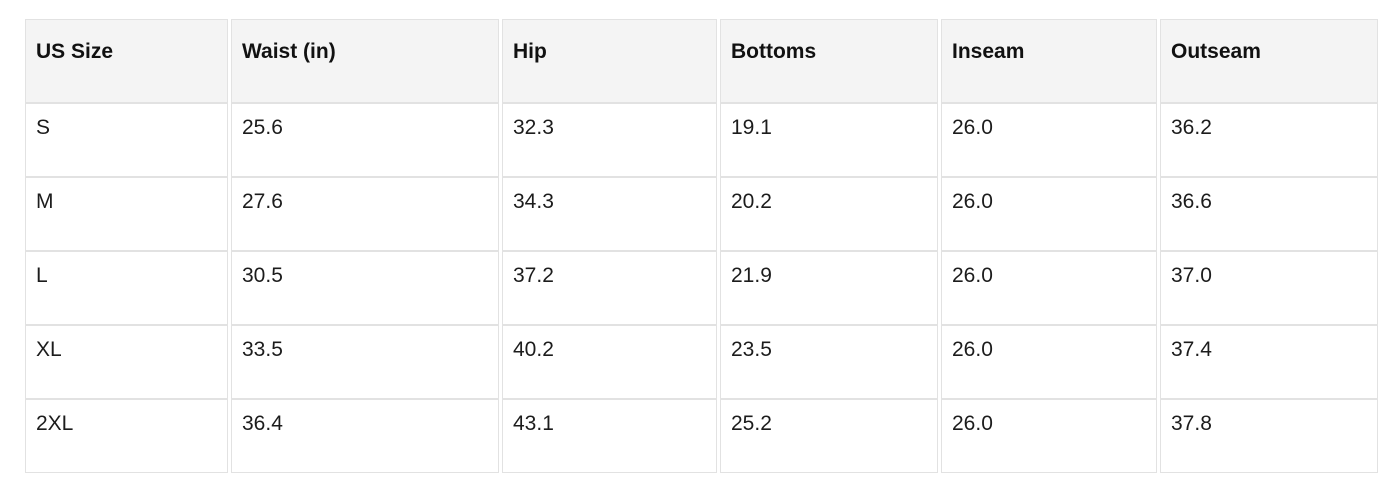 Image resolution: width=1378 pixels, height=485 pixels. Describe the element at coordinates (829, 436) in the screenshot. I see `bottoms-value-cell: 25.2` at that location.